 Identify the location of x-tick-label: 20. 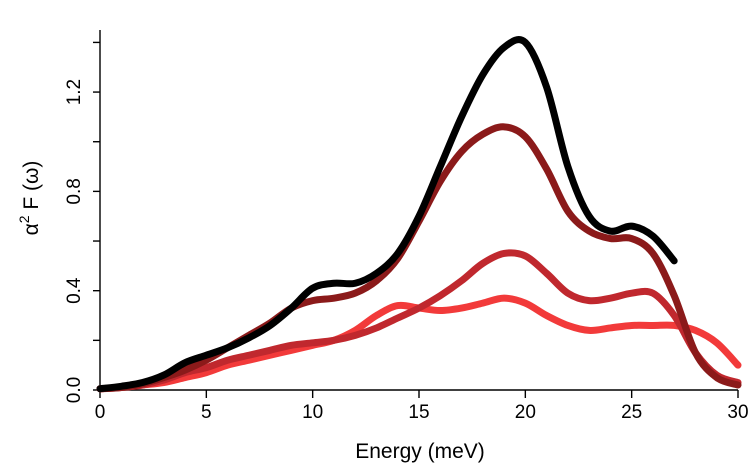
(525, 412).